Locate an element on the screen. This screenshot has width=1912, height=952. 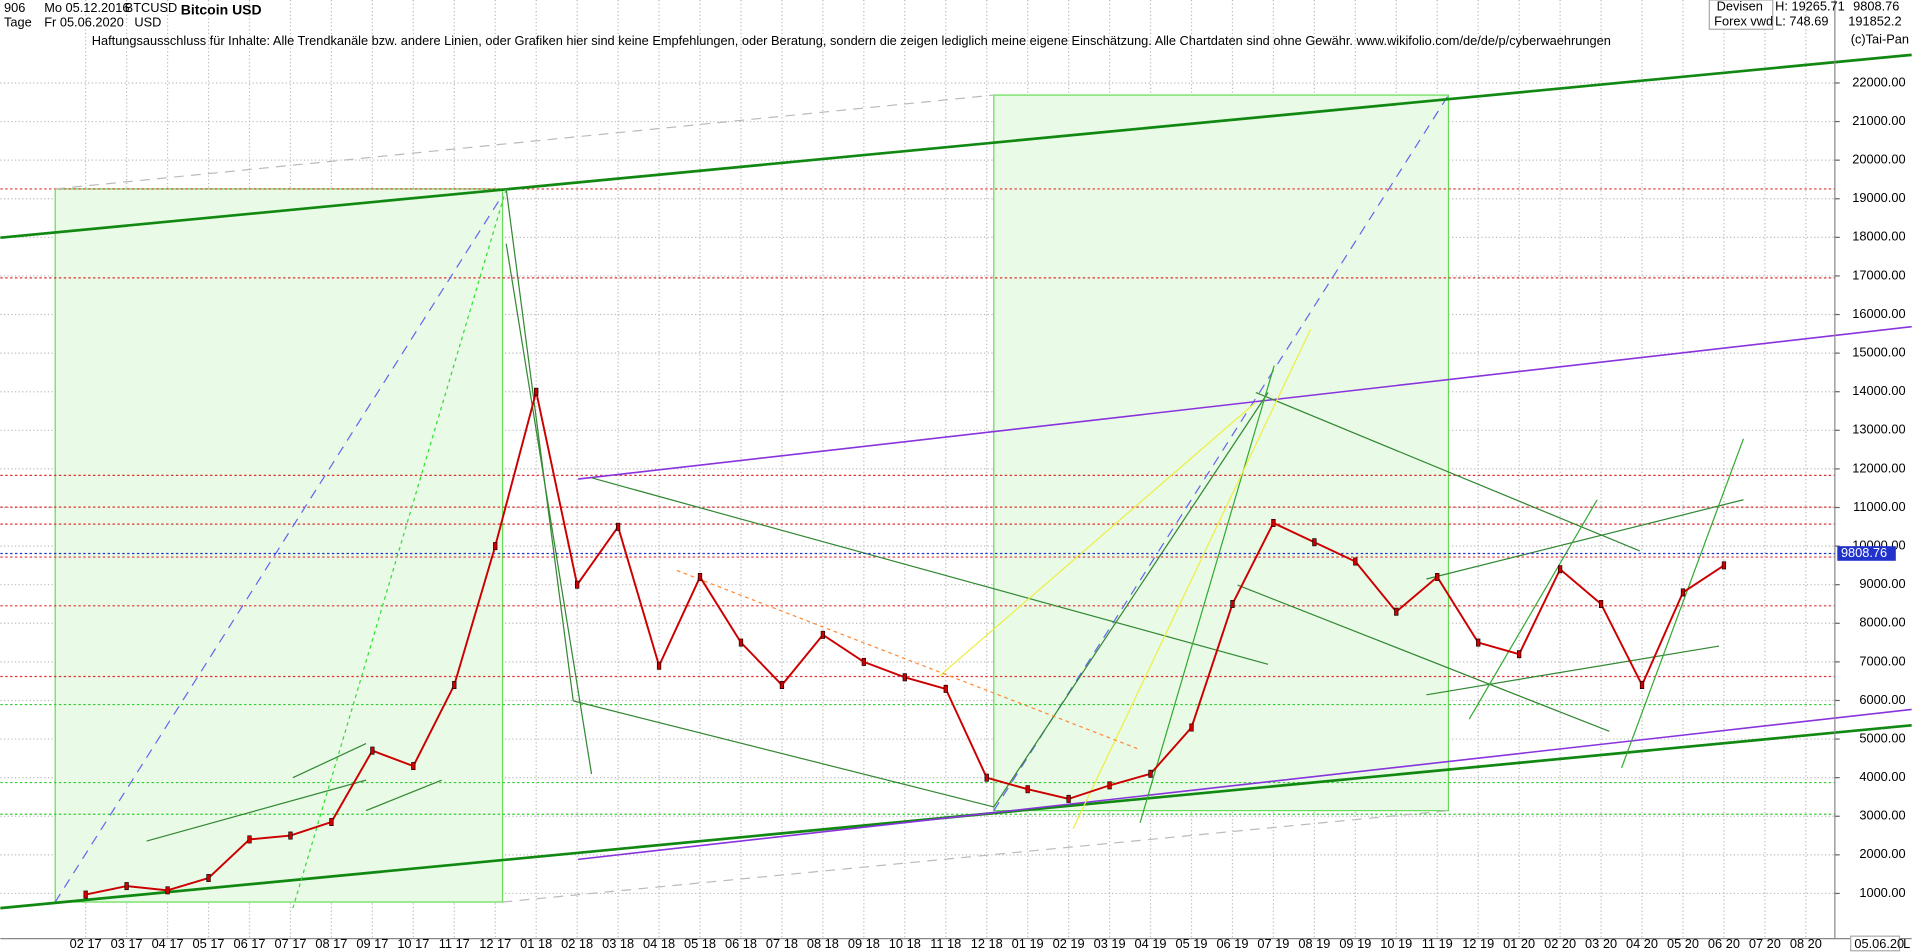
scale-mode: L is located at coordinates (1906, 943).